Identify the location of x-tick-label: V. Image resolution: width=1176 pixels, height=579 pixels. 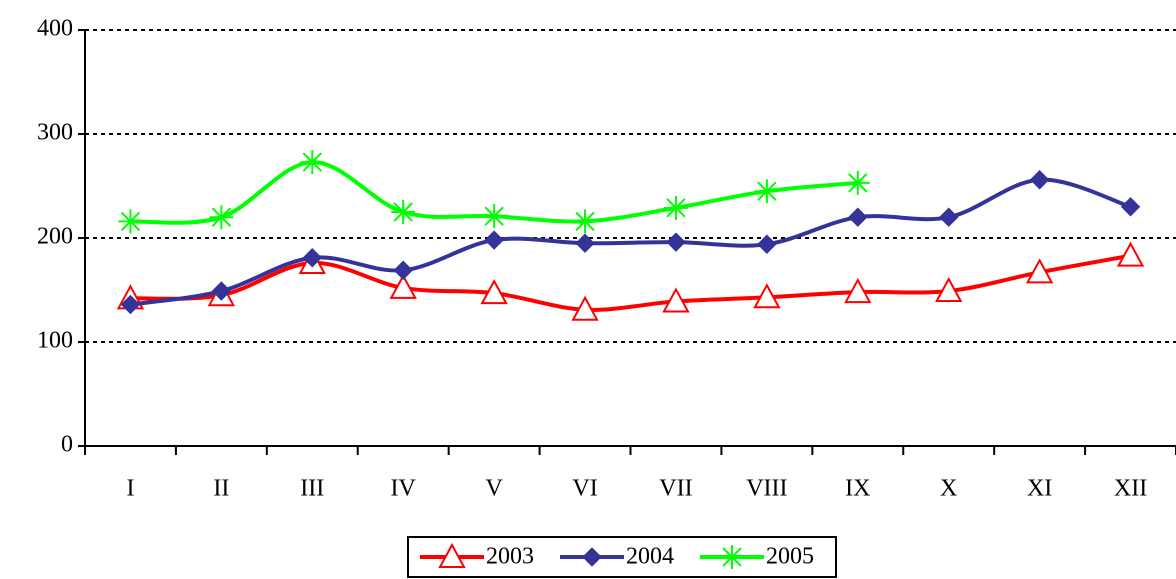
(494, 489).